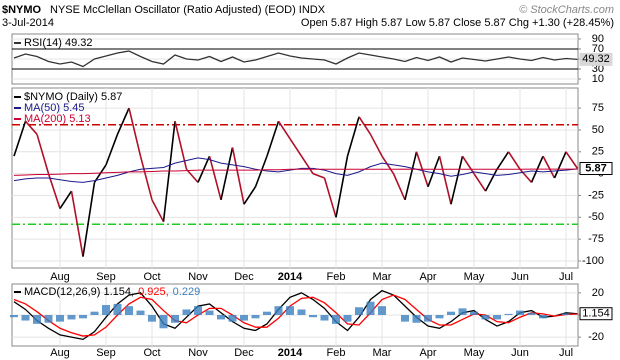  I want to click on legend-label: $NYMO (Daily) 5.87, so click(73, 97).